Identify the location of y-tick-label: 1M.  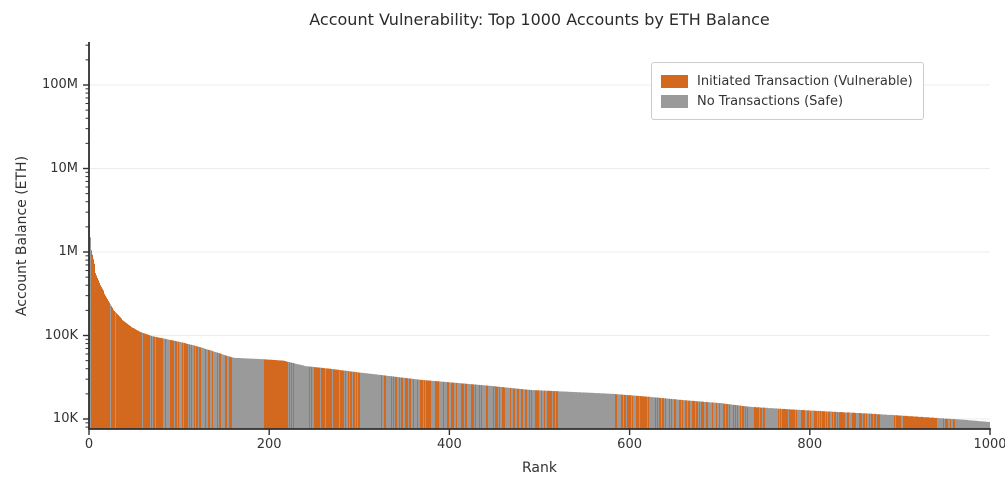
(68, 251).